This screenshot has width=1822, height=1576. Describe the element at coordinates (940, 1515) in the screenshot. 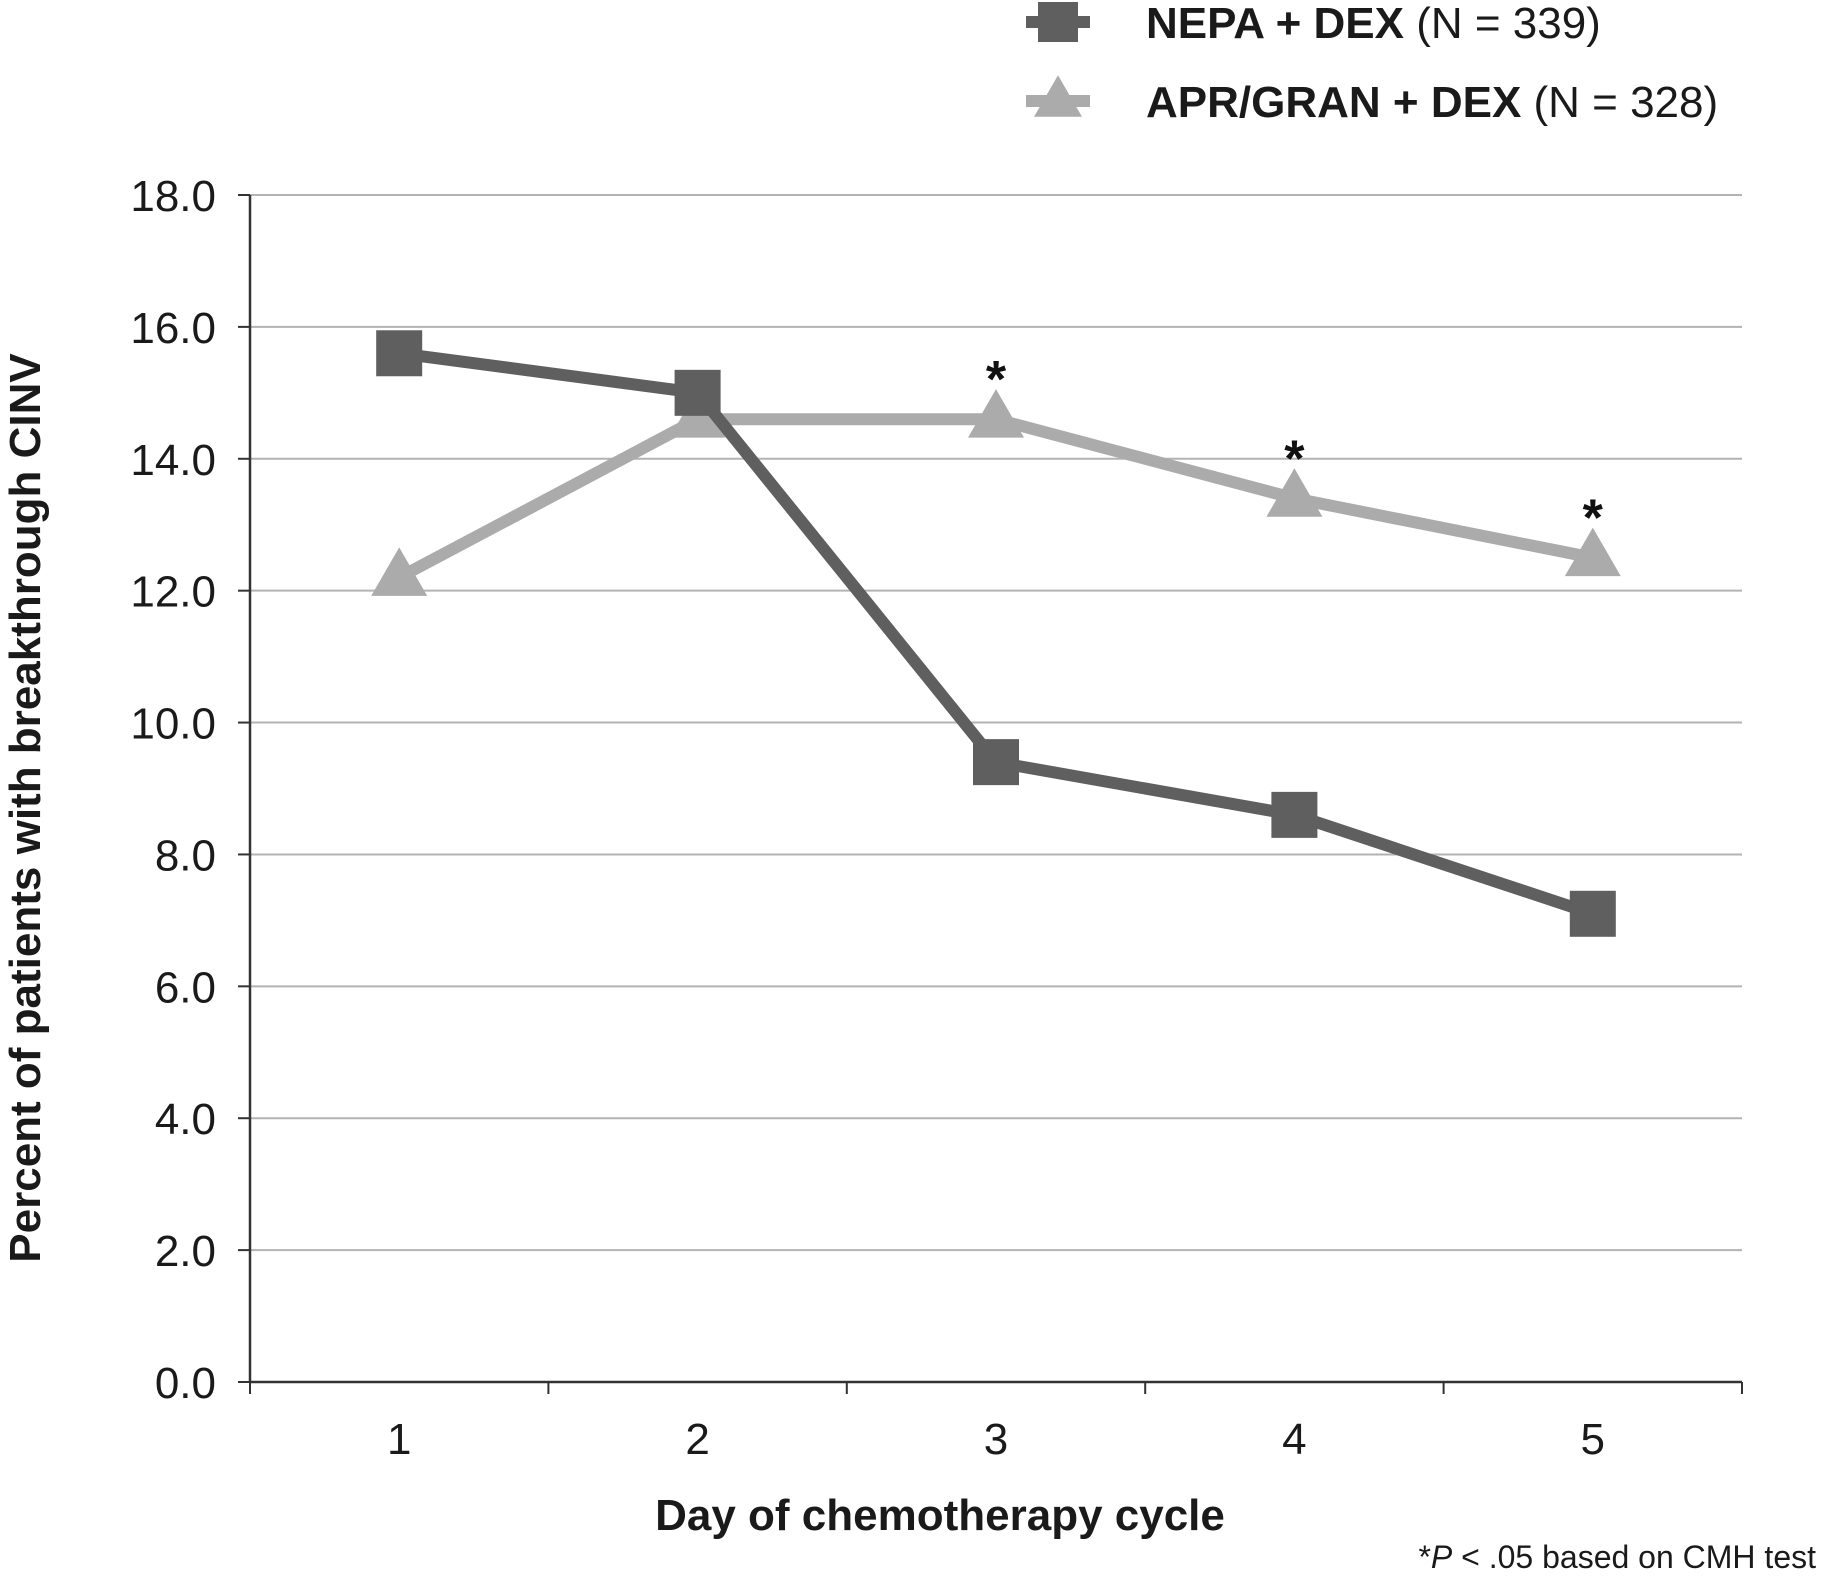

I see `x-axis-title: Day of chemotherapy cycle` at that location.